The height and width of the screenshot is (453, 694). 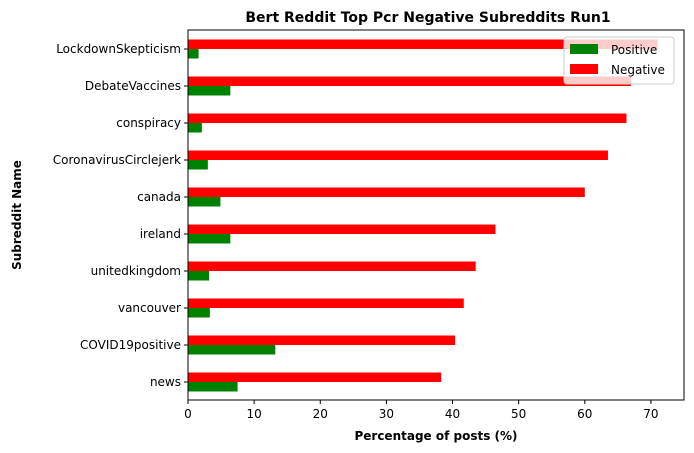 I want to click on y-tick-label: unitedkingdom, so click(x=136, y=271).